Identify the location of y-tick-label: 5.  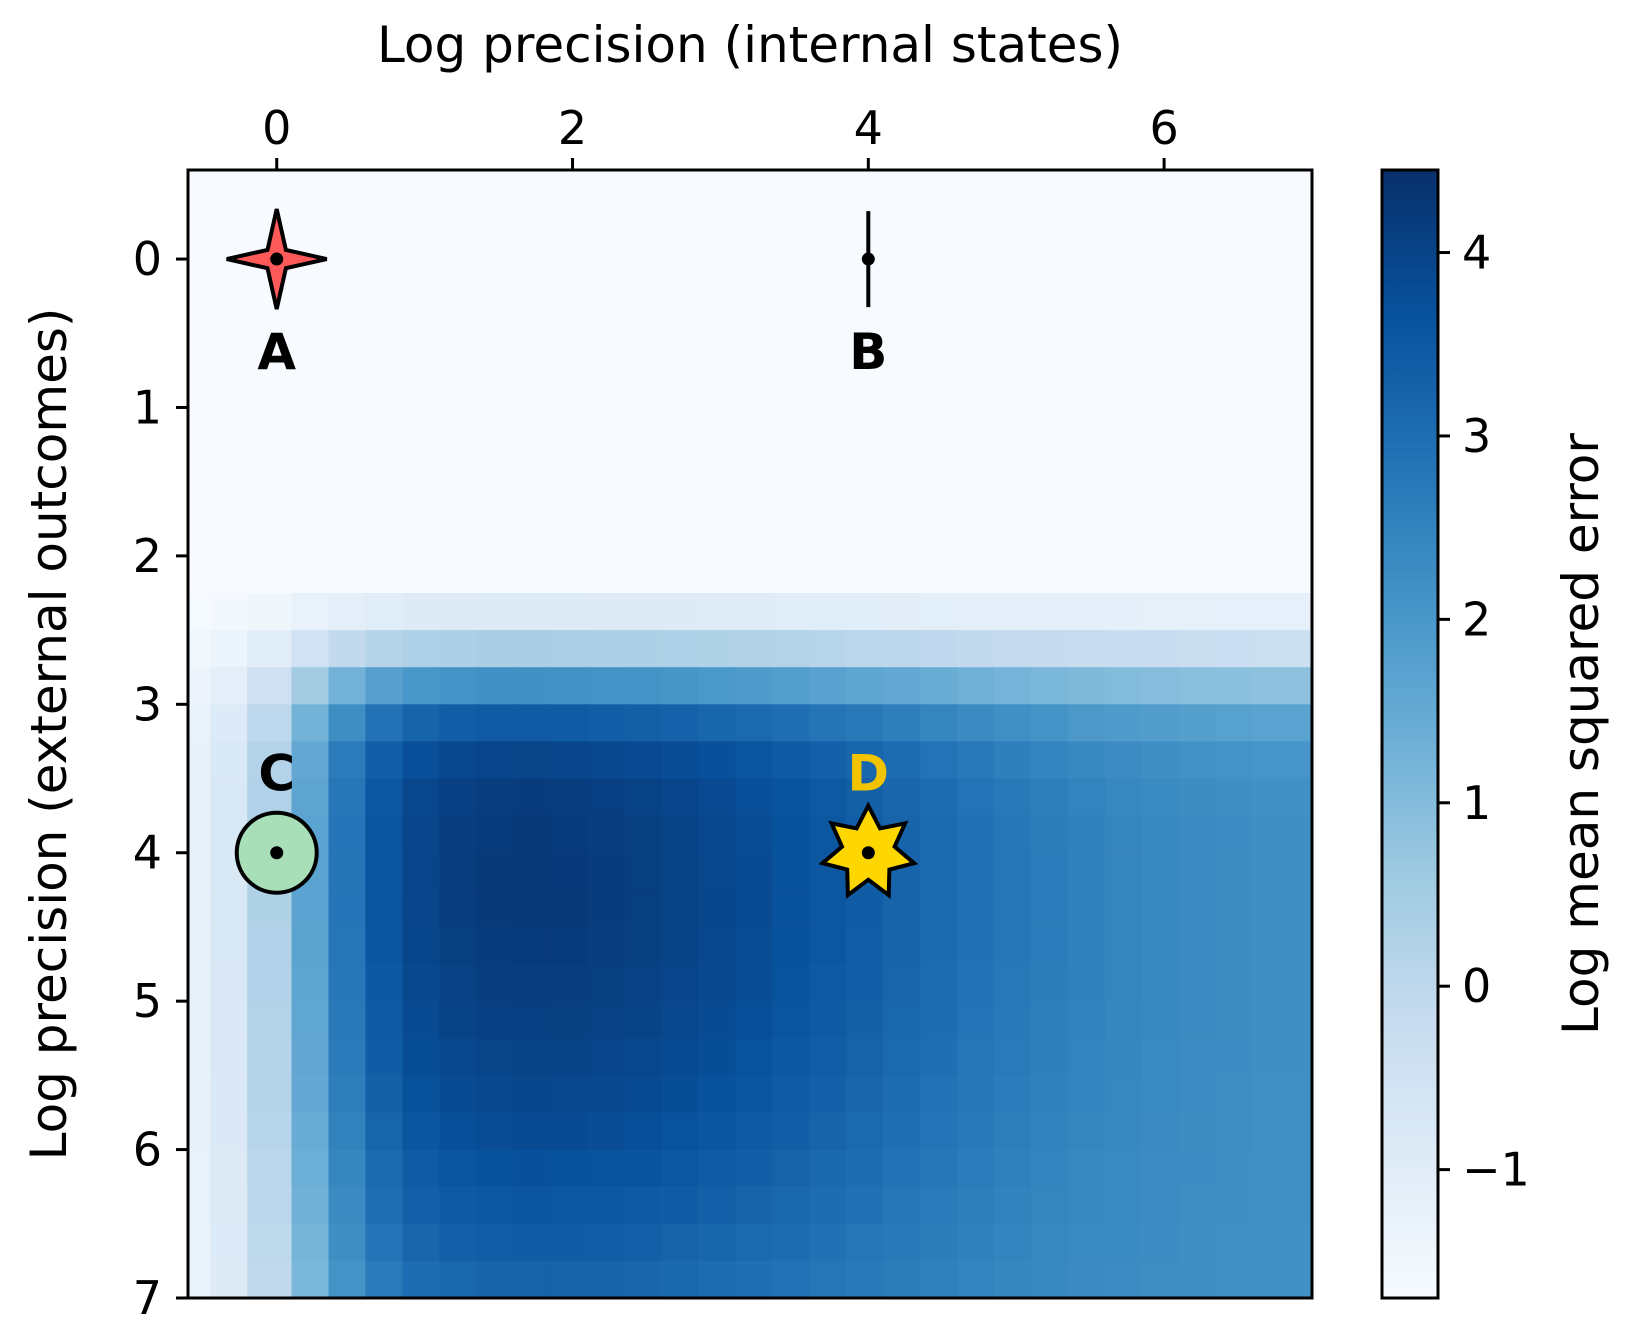
(147, 1001).